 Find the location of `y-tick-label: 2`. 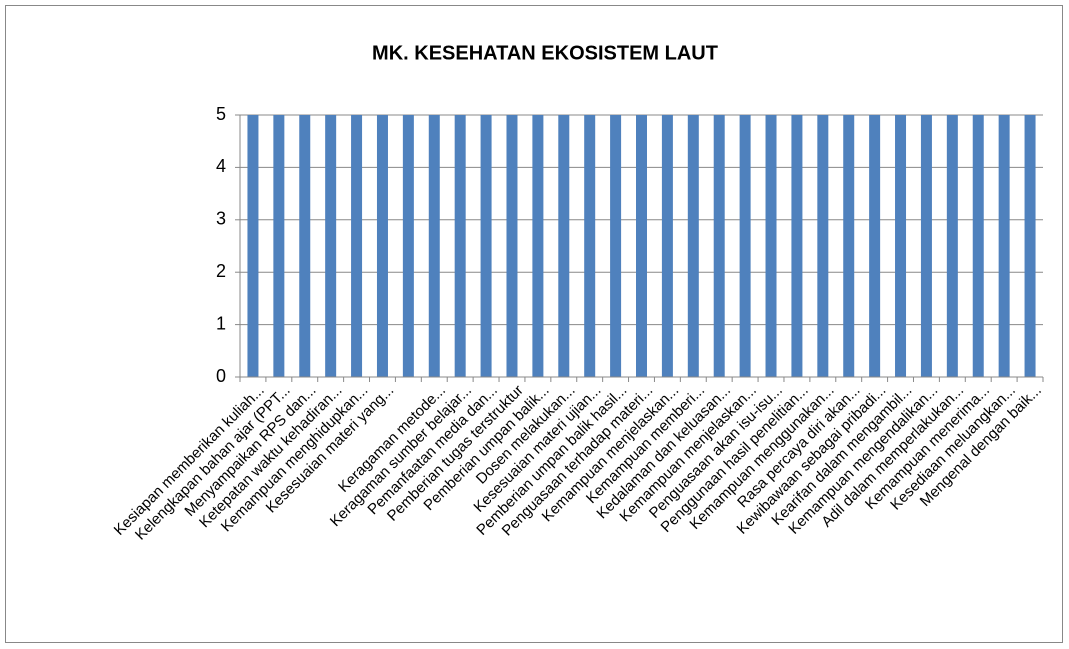

y-tick-label: 2 is located at coordinates (221, 271).